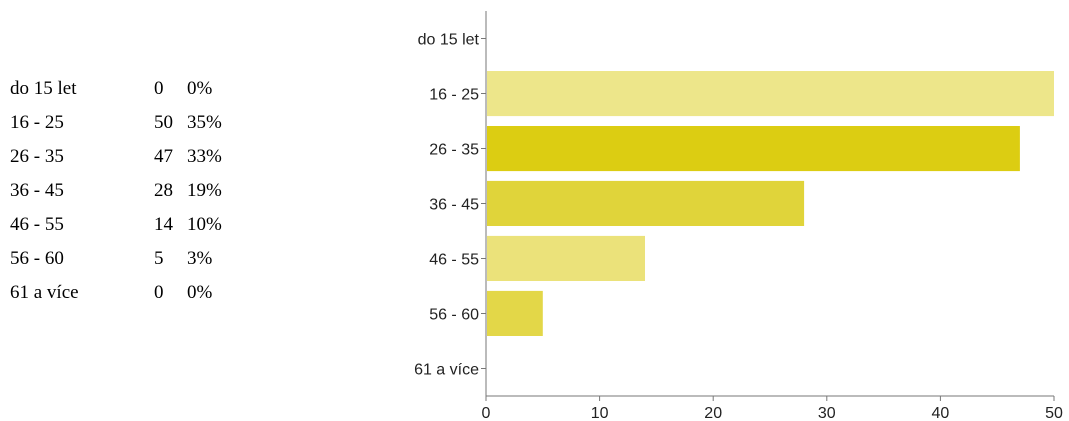 The image size is (1069, 421). I want to click on summary-percent: 19%, so click(204, 190).